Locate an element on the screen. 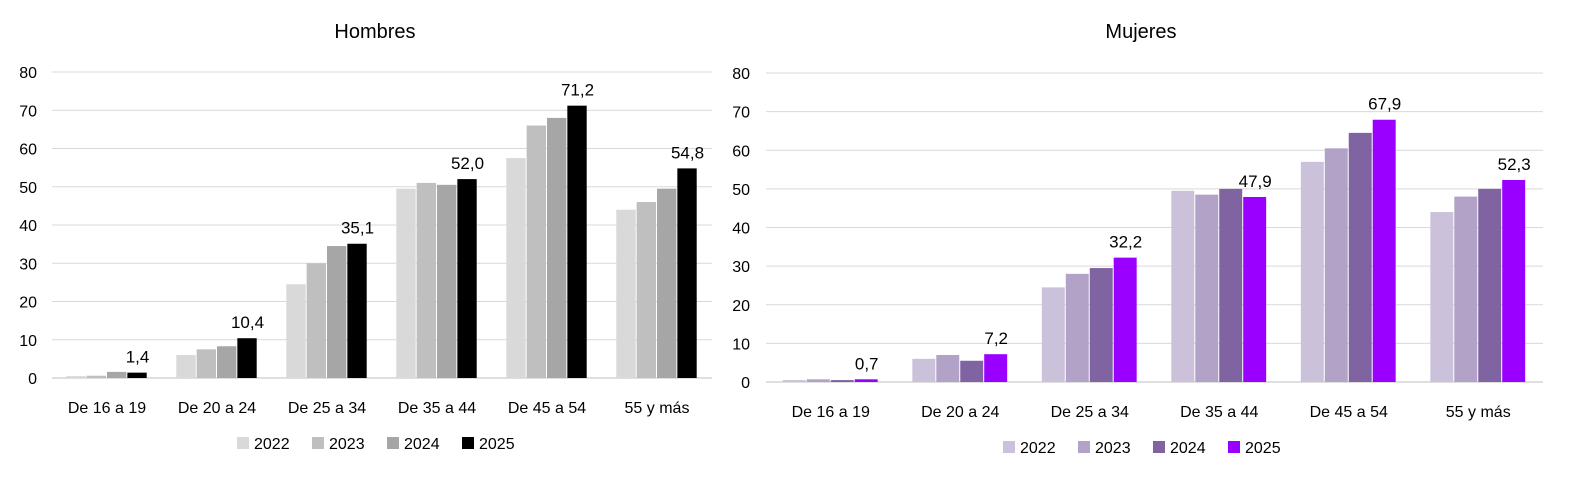 The width and height of the screenshot is (1571, 486). data-label: 7,2 is located at coordinates (996, 338).